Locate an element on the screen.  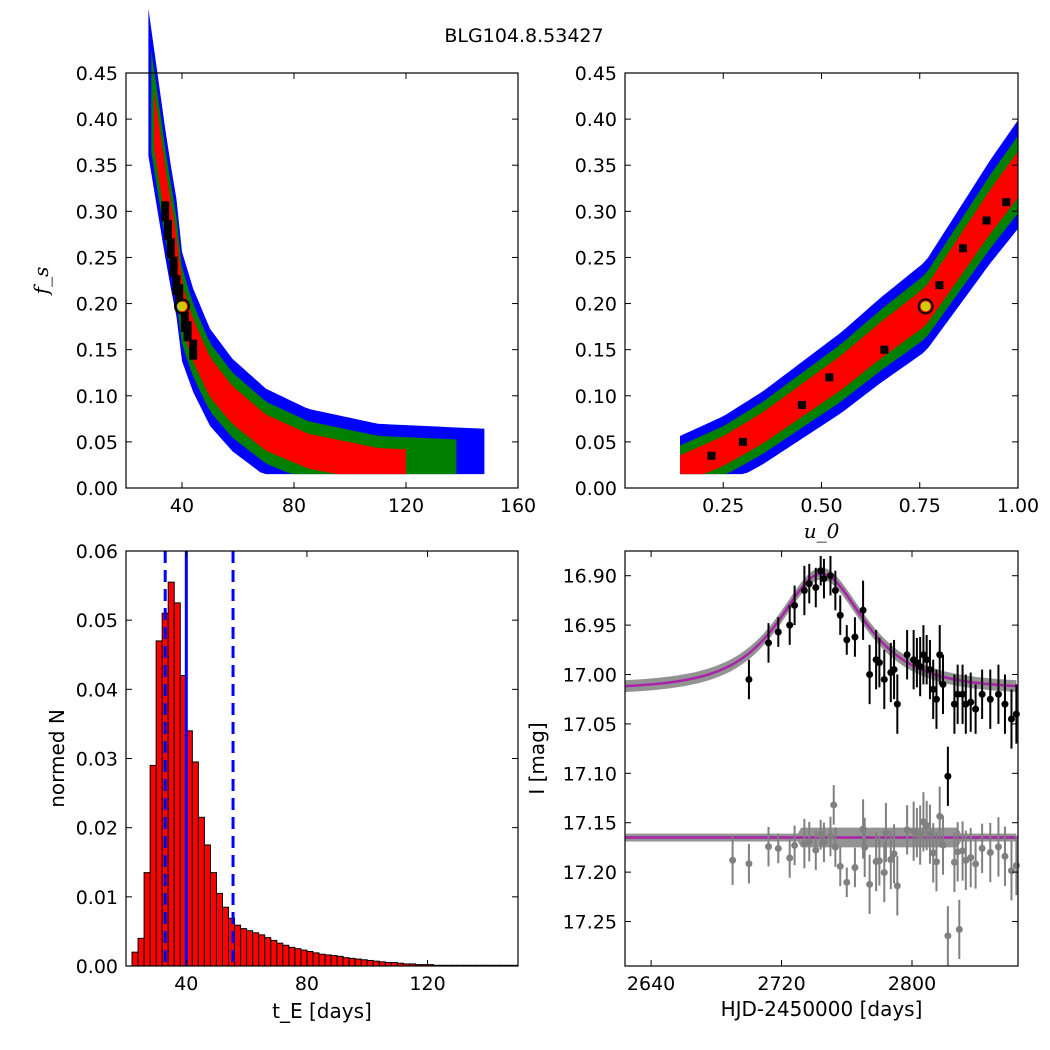
y-tick-label: 0.10 is located at coordinates (97, 397).